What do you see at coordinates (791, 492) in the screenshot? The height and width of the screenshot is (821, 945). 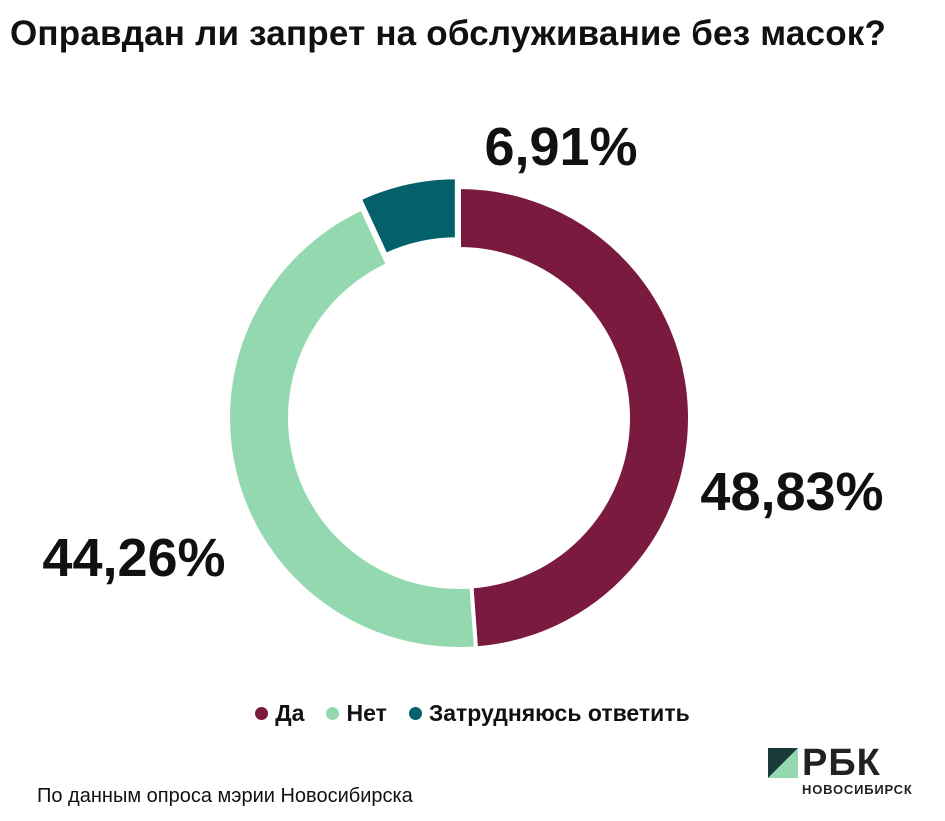 I see `value-label-yes: 48,83%` at bounding box center [791, 492].